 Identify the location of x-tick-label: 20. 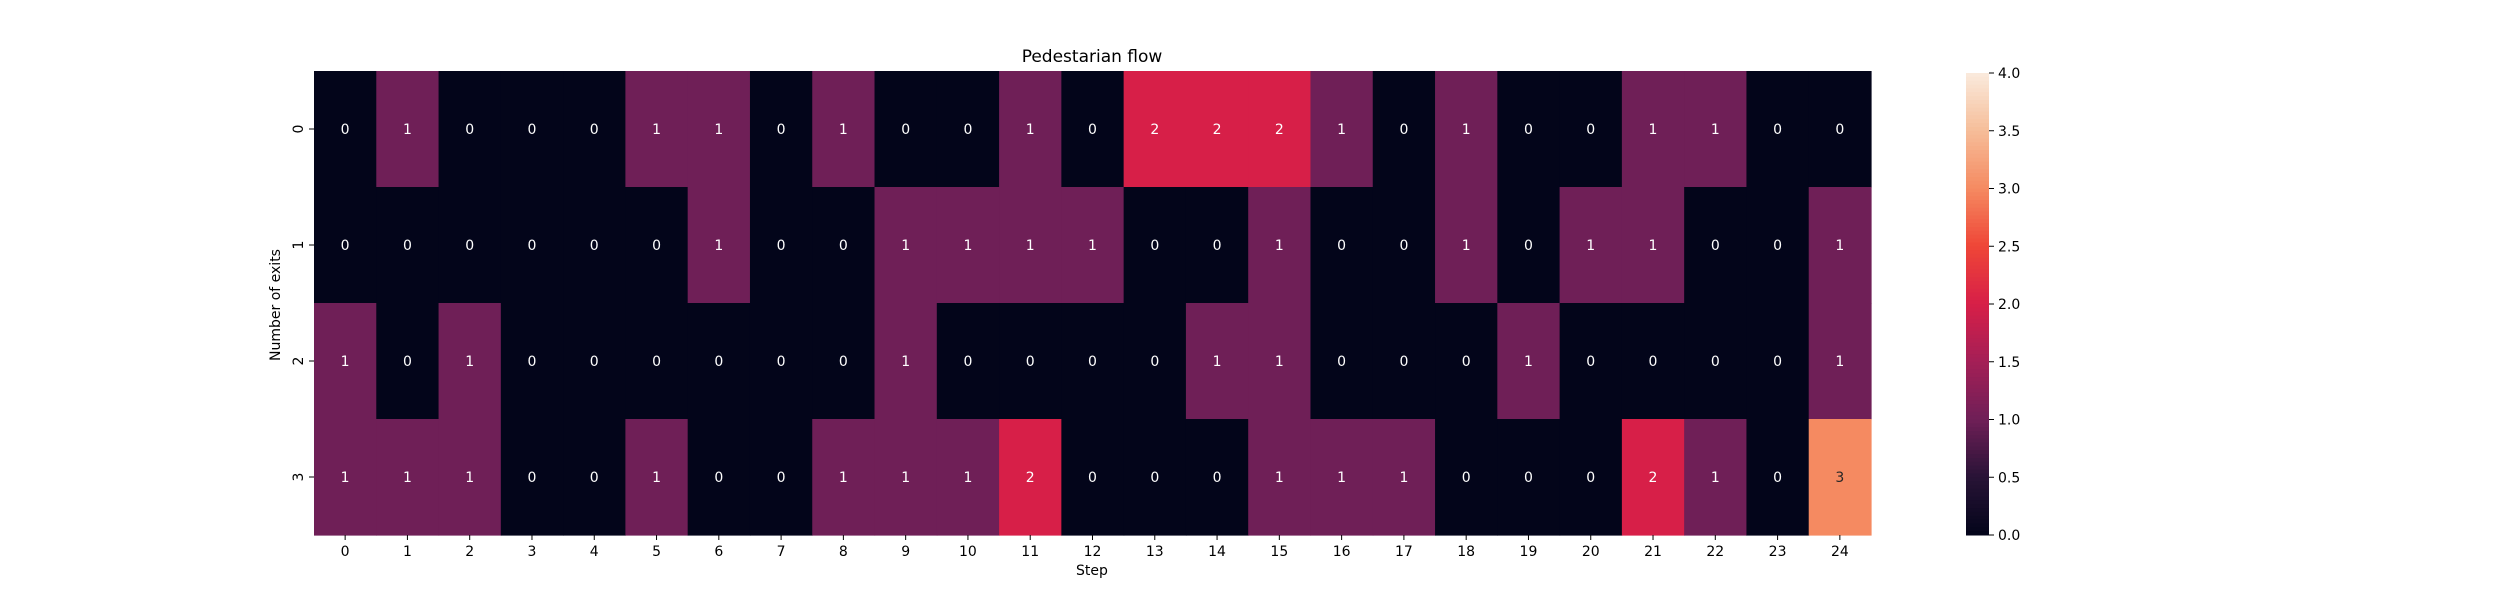
(1591, 552).